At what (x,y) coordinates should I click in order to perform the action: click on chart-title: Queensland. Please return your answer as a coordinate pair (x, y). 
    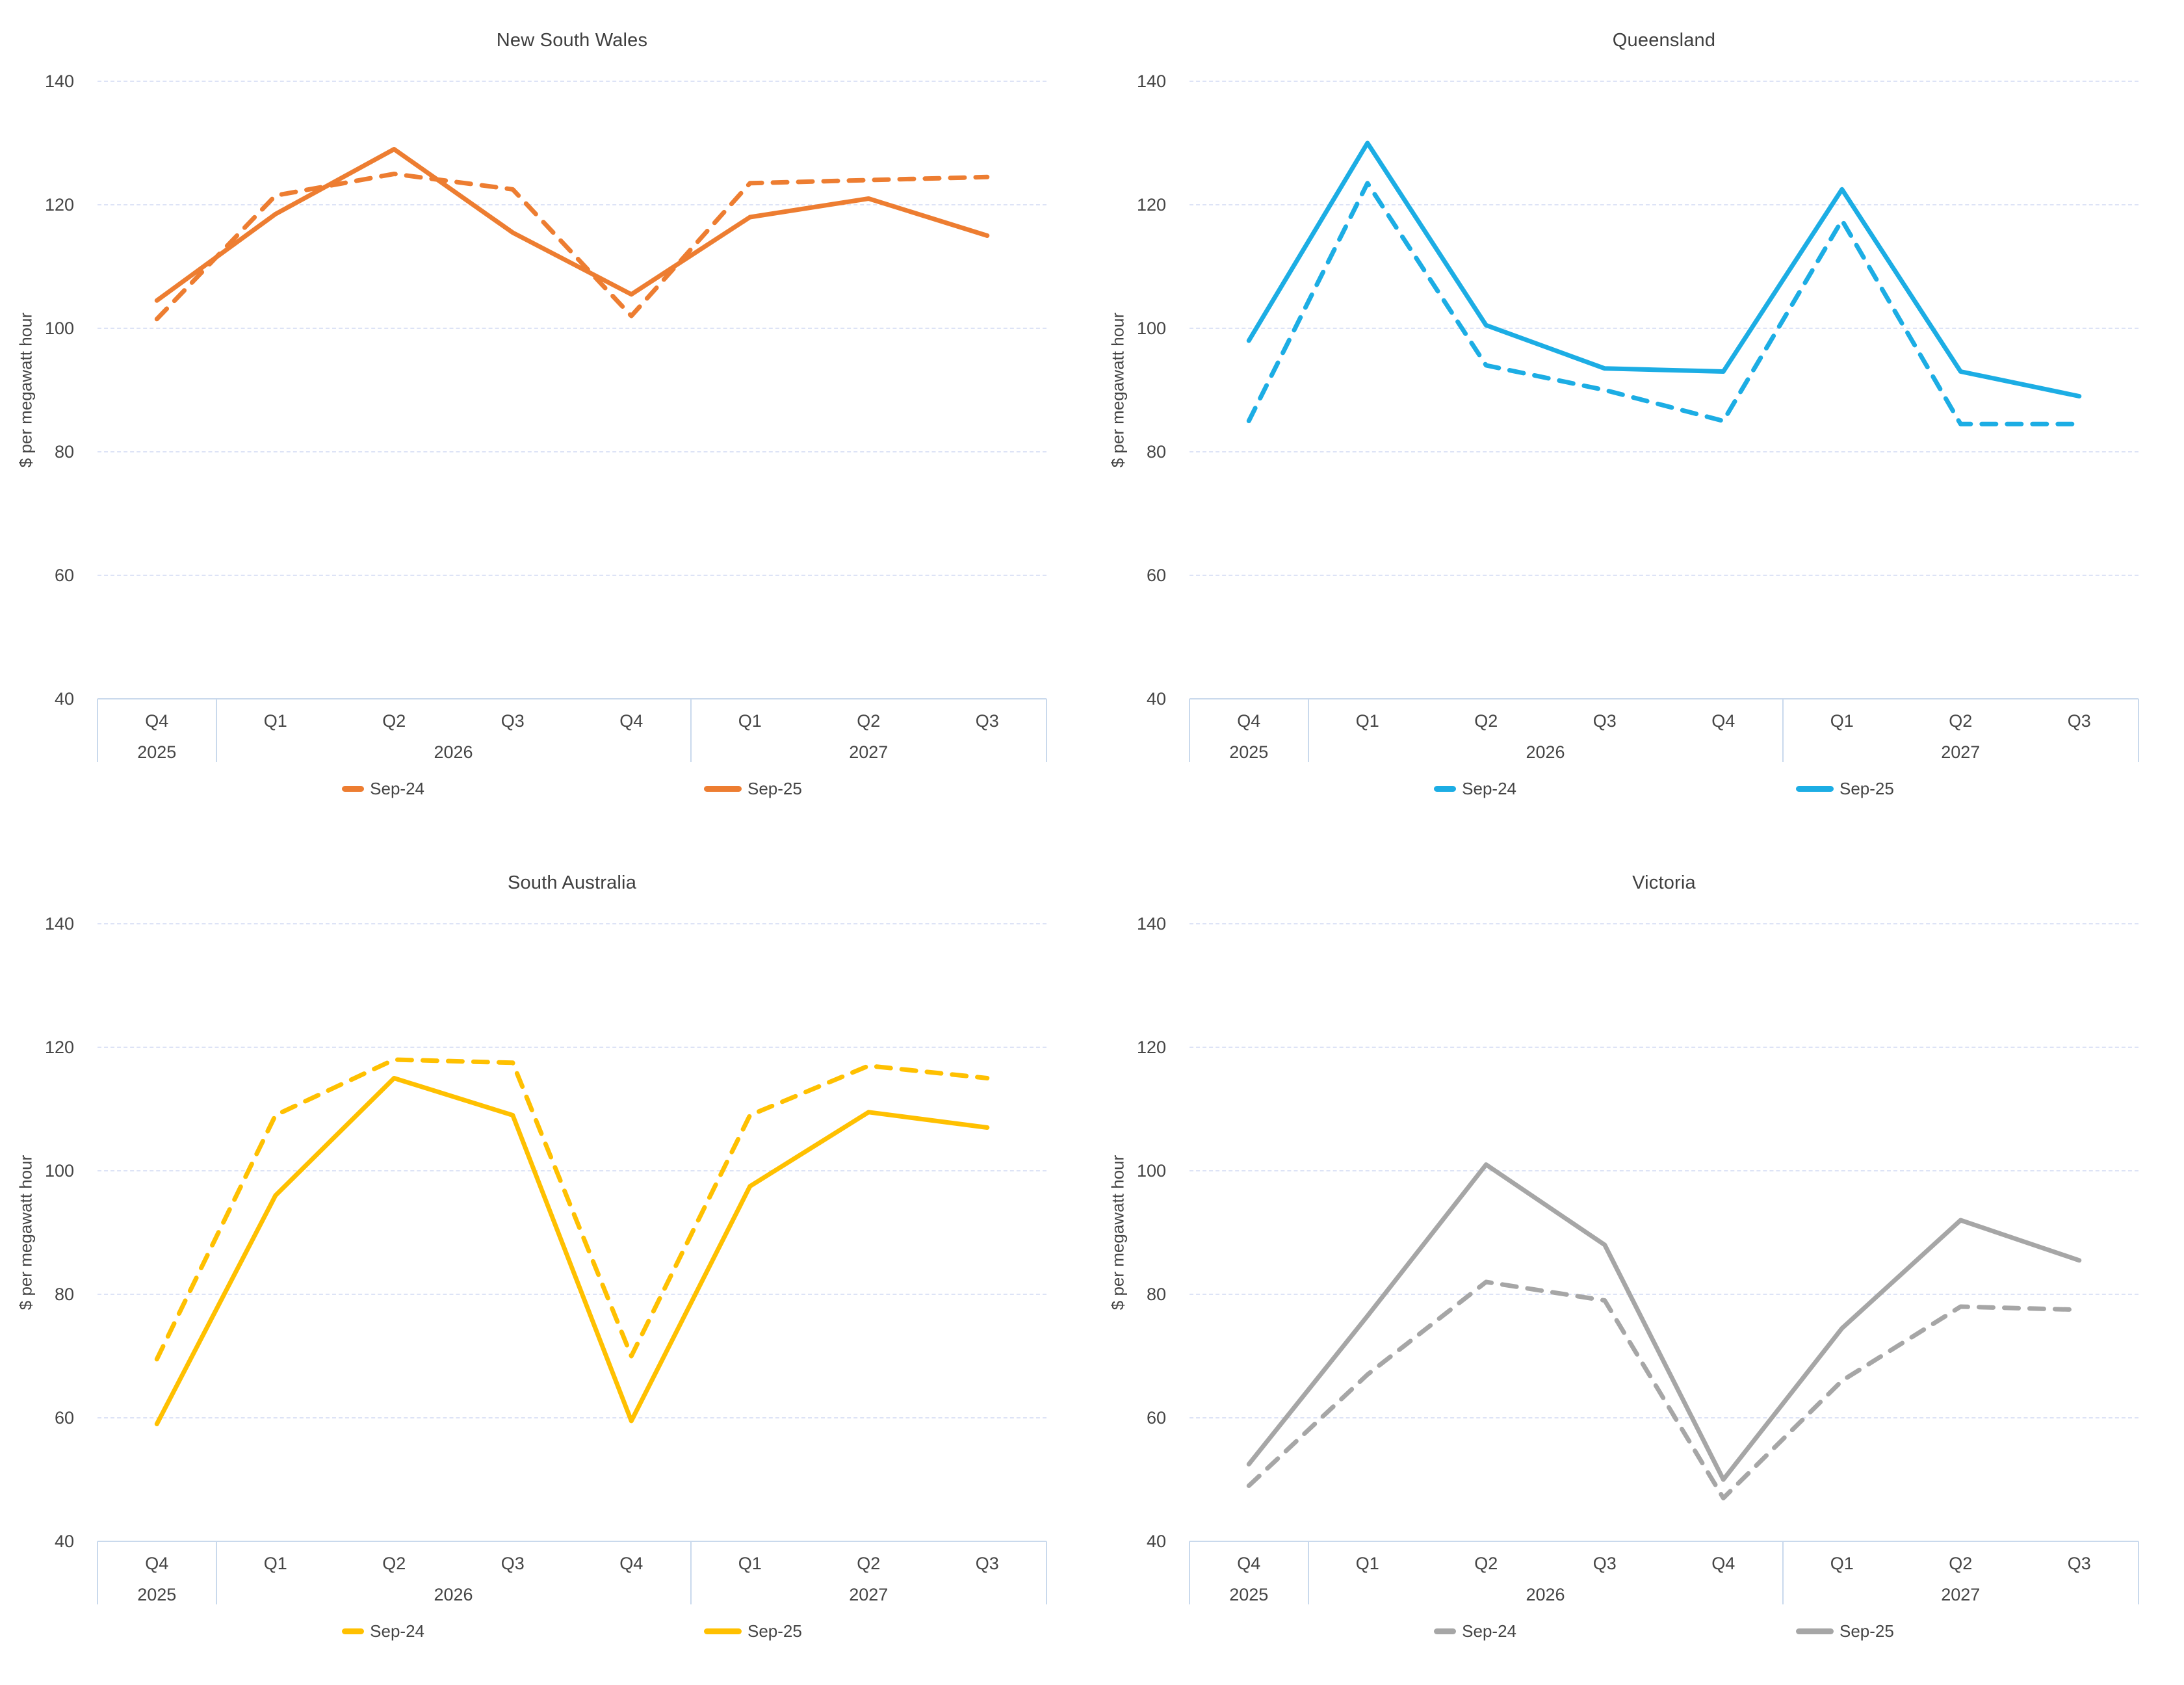
    Looking at the image, I should click on (1664, 40).